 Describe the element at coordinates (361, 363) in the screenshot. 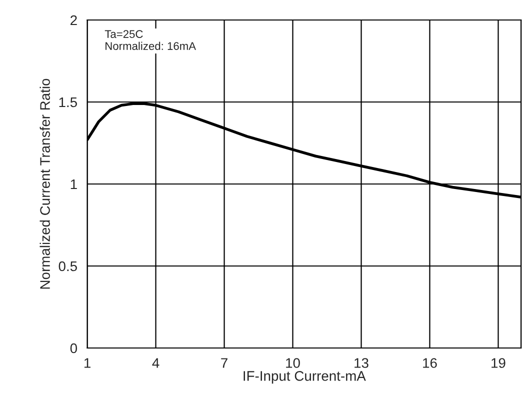

I see `x-tick-label: 13` at that location.